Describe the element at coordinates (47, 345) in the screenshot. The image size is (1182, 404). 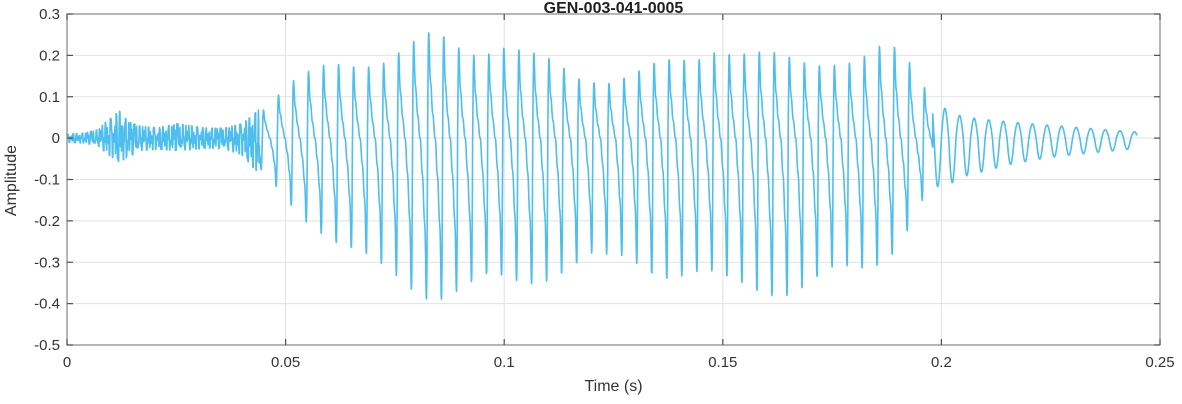
I see `y-tick-label: -0.5` at that location.